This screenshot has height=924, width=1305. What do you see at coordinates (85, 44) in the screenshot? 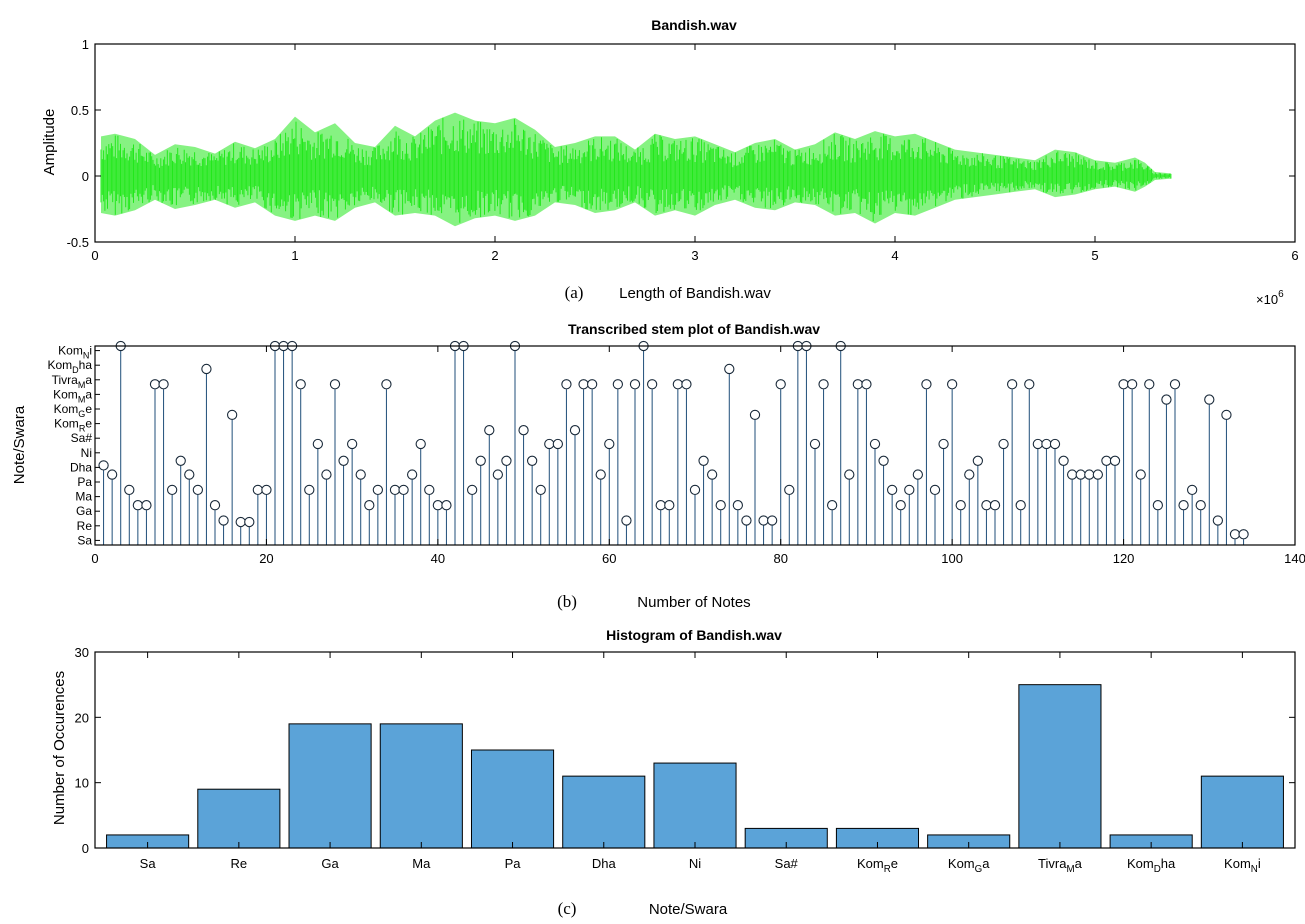
I see `waveform-ytick-label: 1` at bounding box center [85, 44].